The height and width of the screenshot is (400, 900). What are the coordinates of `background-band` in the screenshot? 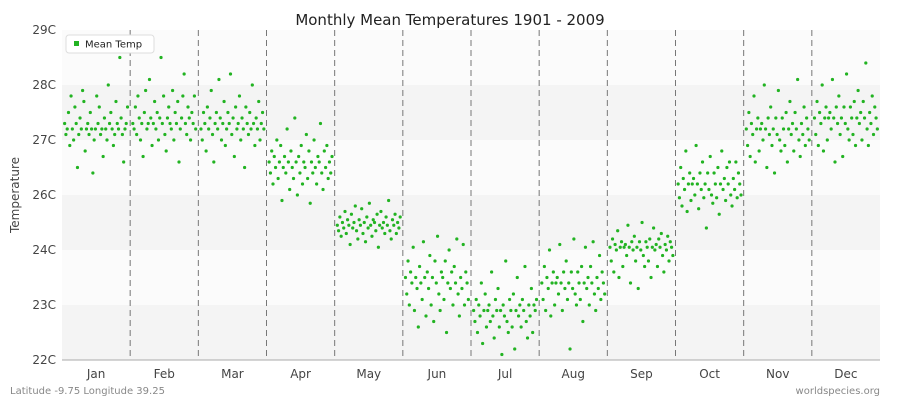 It's located at (471, 277).